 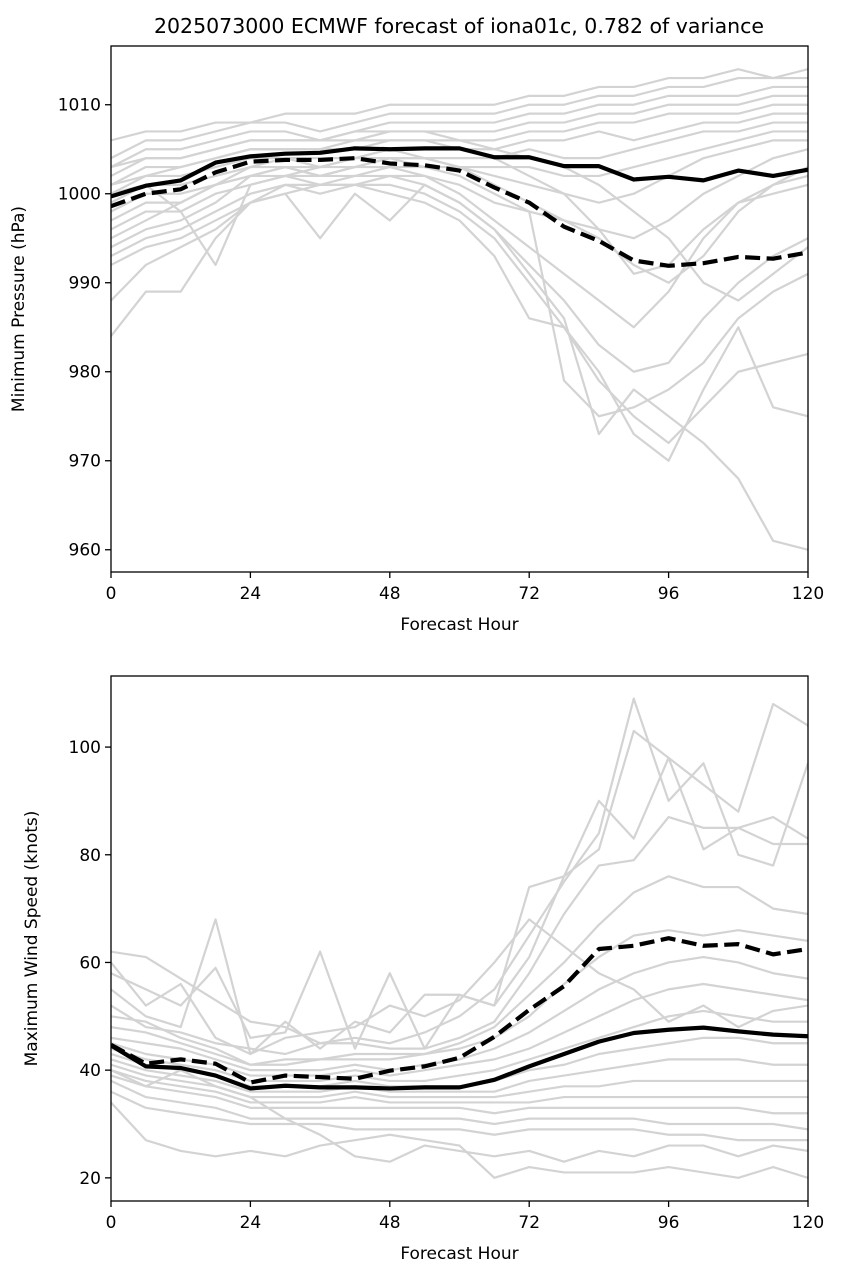 I want to click on y-tick-label: 60, so click(x=90, y=963).